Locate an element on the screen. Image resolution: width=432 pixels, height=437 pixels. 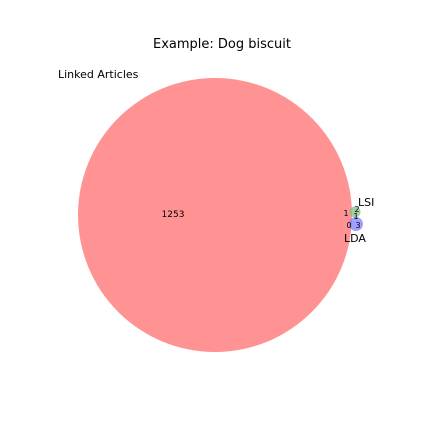
set-circle-lsi is located at coordinates (355, 212).